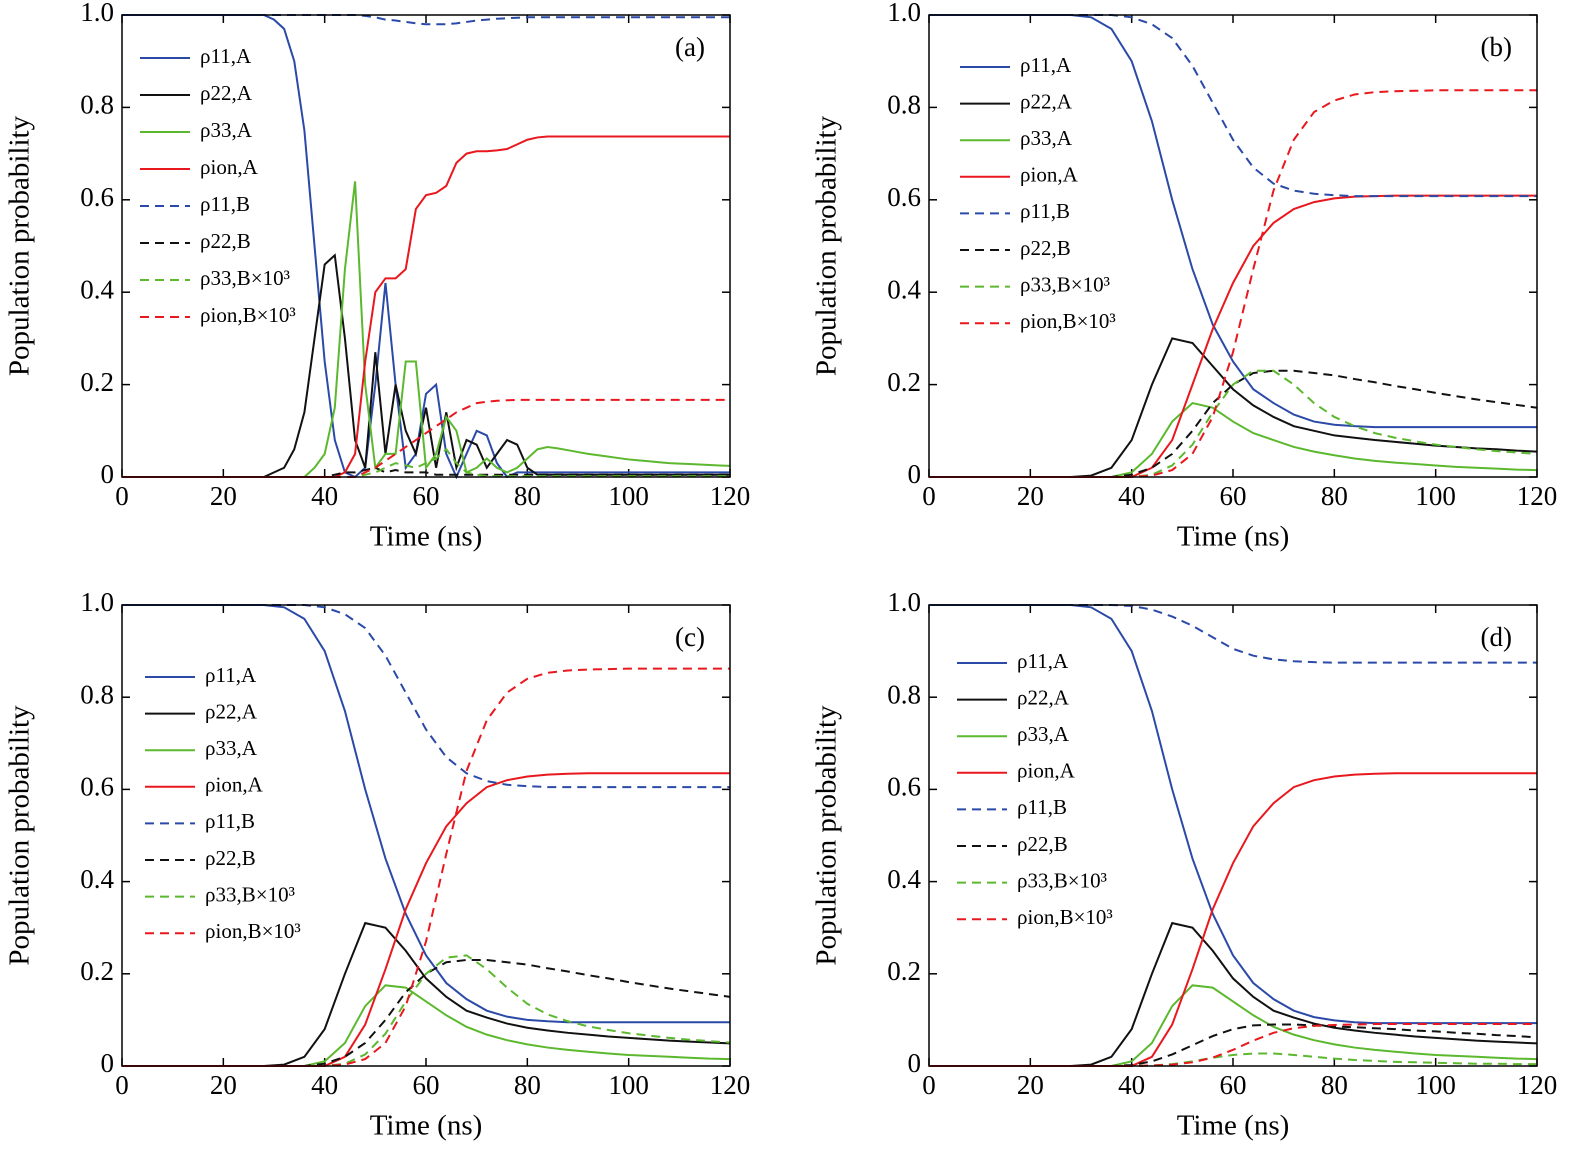 The height and width of the screenshot is (1155, 1579). What do you see at coordinates (690, 637) in the screenshot?
I see `panel-label: (c)` at bounding box center [690, 637].